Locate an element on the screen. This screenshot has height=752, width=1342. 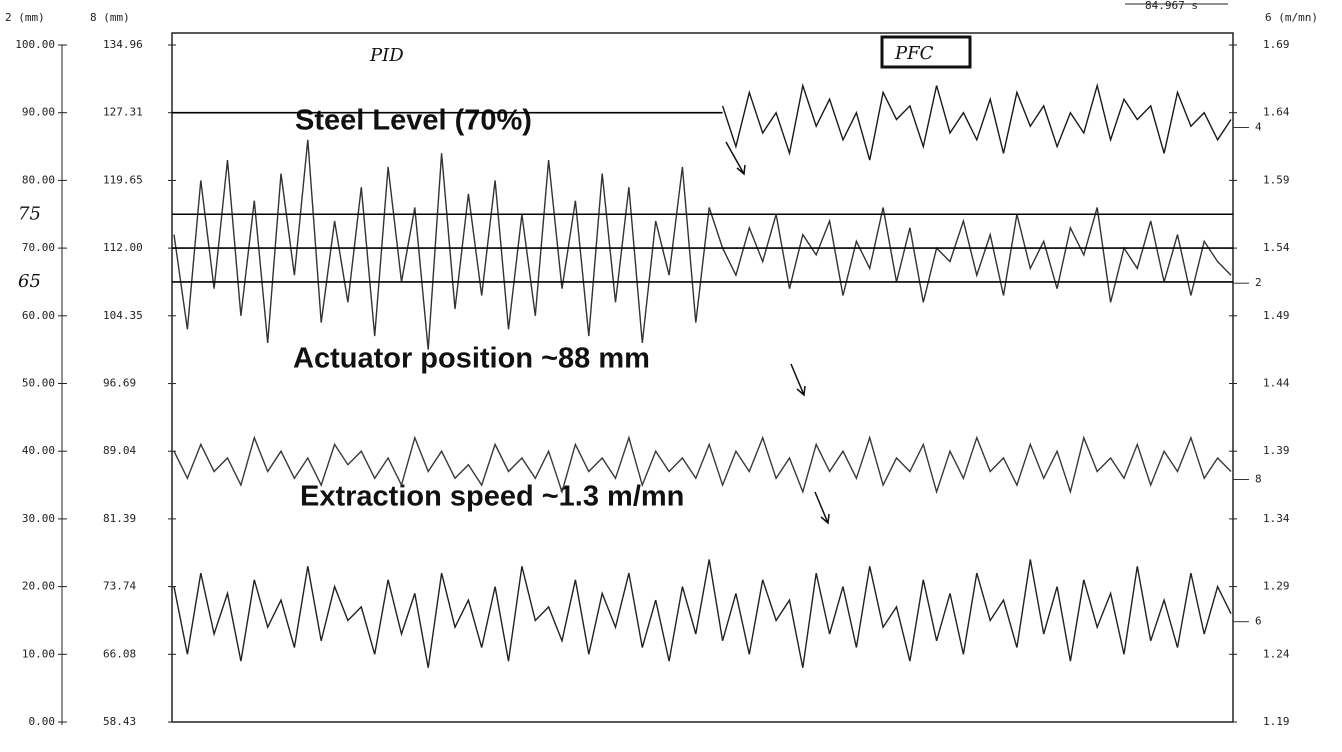
y-tick-label: 70.00 is located at coordinates (38, 247).